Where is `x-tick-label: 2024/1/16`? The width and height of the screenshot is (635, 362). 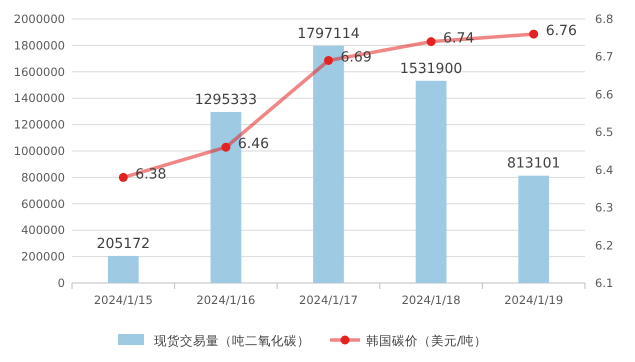 x-tick-label: 2024/1/16 is located at coordinates (226, 300).